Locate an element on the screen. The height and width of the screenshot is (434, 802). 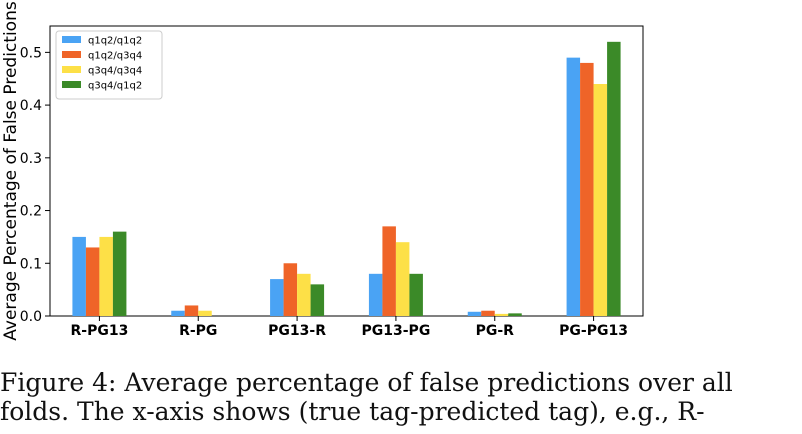
y-tick-label: 0.5 is located at coordinates (31, 53).